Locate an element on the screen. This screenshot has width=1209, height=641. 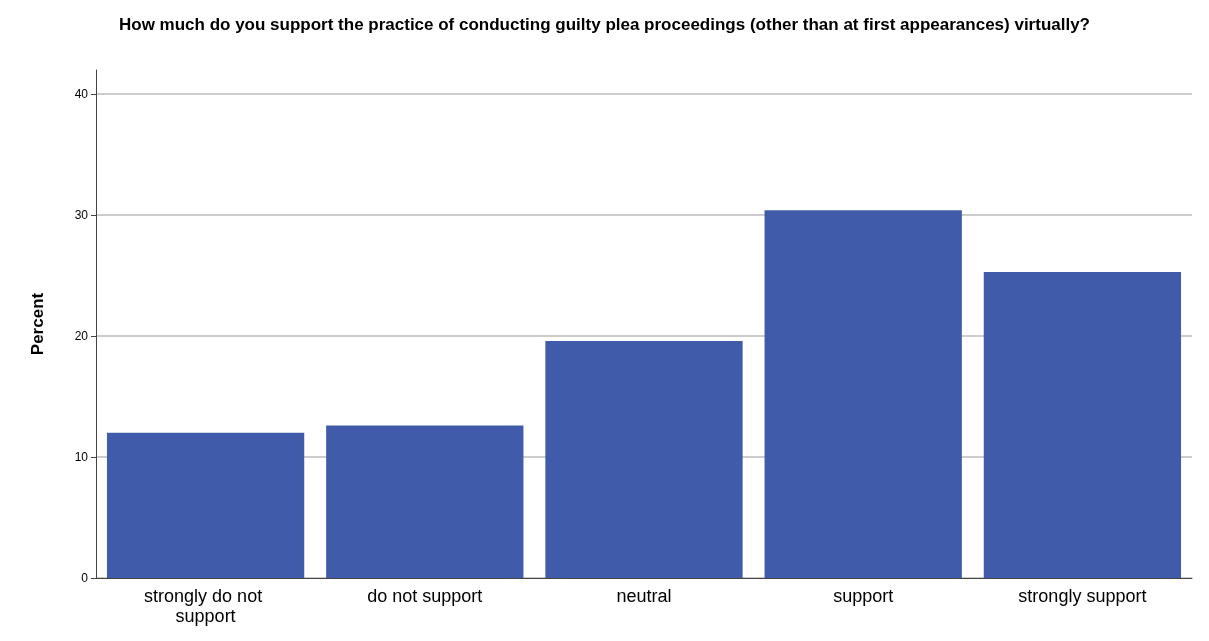
chart-title: How much do you support the practice of conducting guilty plea proceedings (other than at first appearances) virtually? is located at coordinates (604, 24).